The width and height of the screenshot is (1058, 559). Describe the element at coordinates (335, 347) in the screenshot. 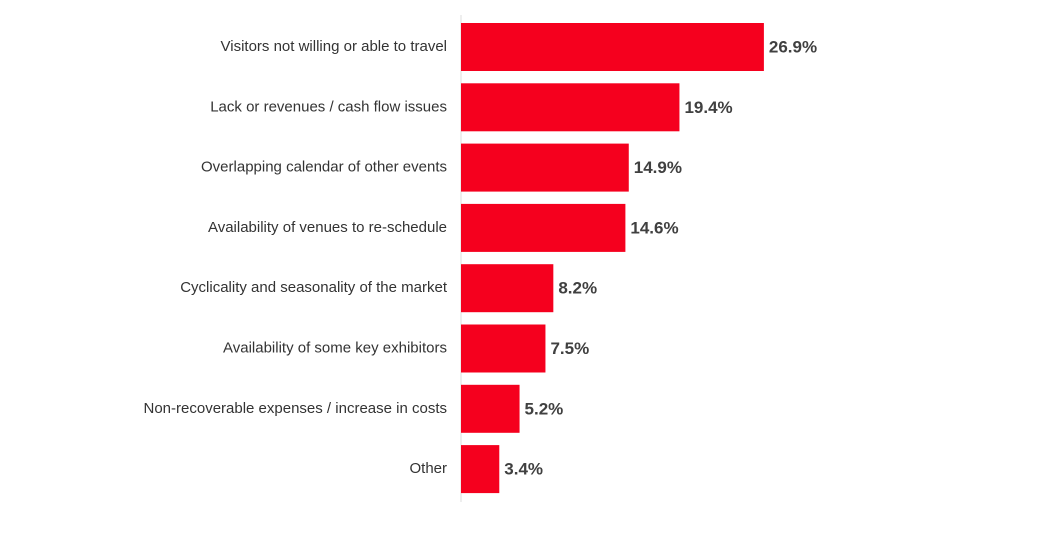

I see `category-label: Availability of some key exhibitors` at that location.